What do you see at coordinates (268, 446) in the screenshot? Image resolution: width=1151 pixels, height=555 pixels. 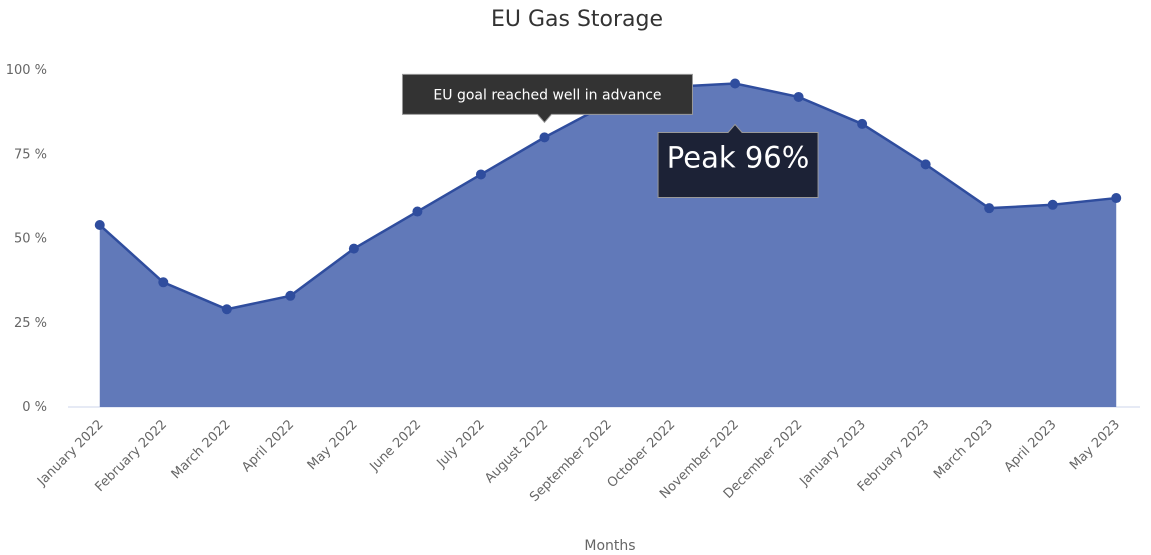 I see `x-tick-label: April 2022` at bounding box center [268, 446].